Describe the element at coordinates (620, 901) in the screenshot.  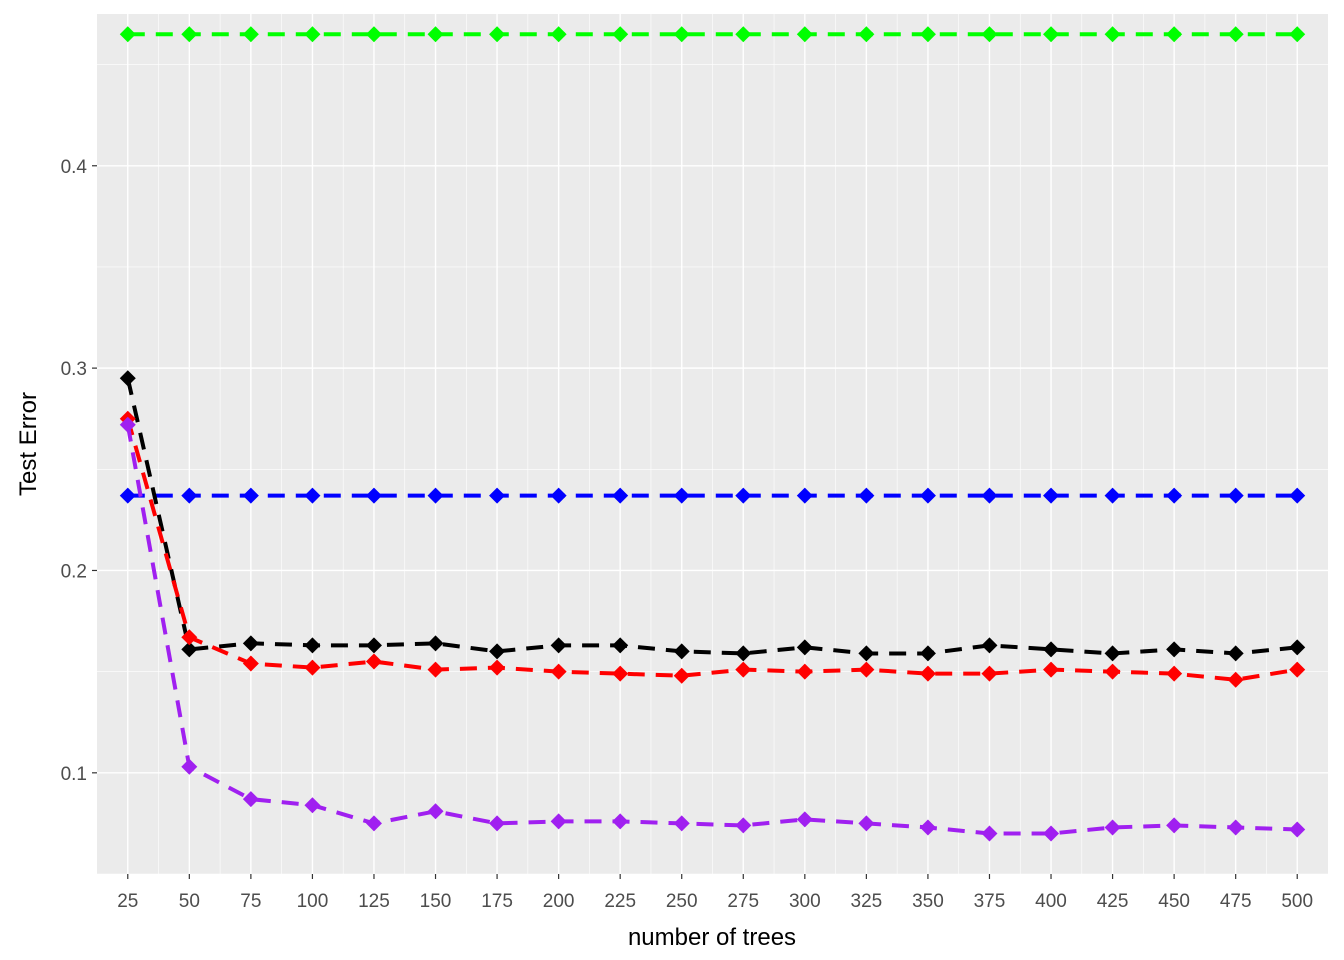
I see `x-tick-label: 225` at that location.